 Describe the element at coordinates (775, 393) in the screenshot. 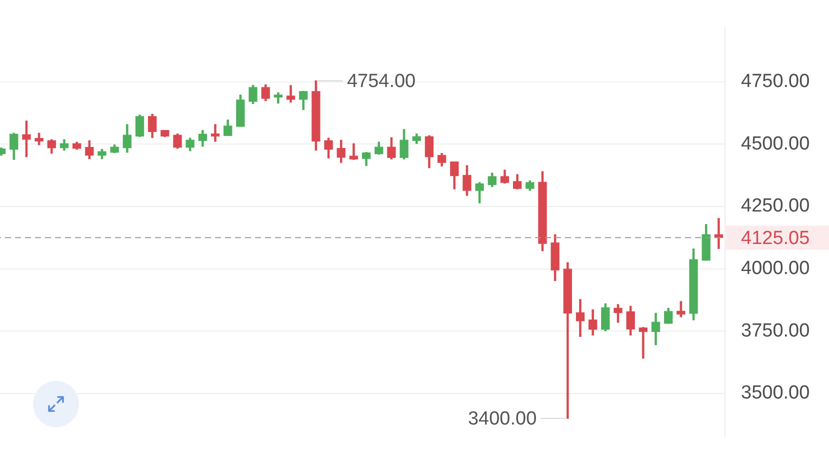

I see `y-tick-label: 3500.00` at that location.